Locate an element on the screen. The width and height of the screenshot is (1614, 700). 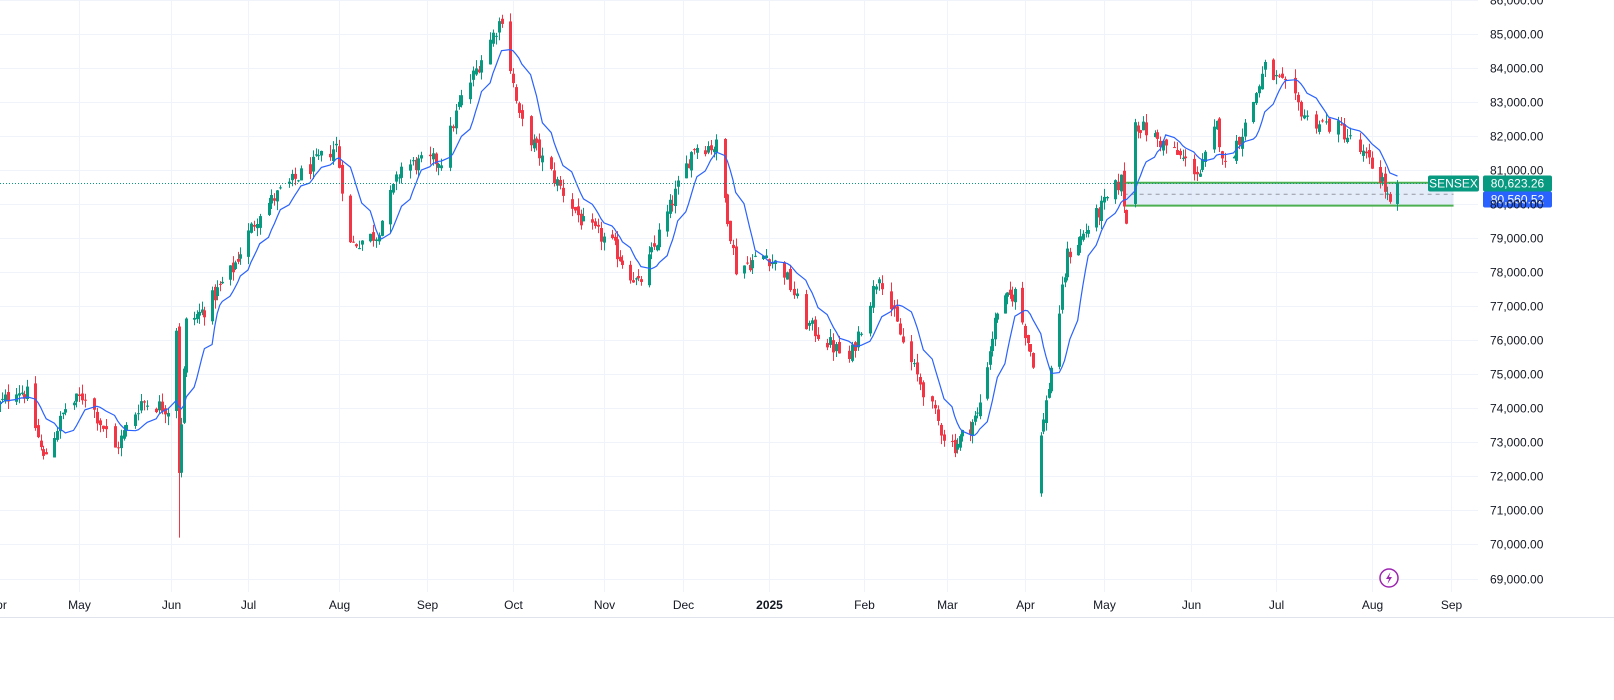
y-tick-label: 76,000.00 is located at coordinates (1517, 341).